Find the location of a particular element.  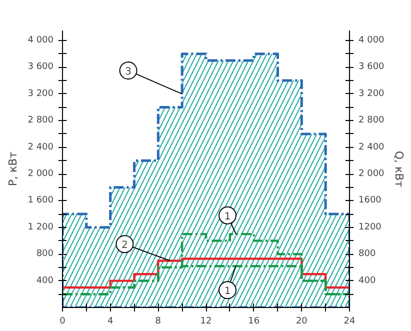

x-tick-label: 16 is located at coordinates (254, 321).